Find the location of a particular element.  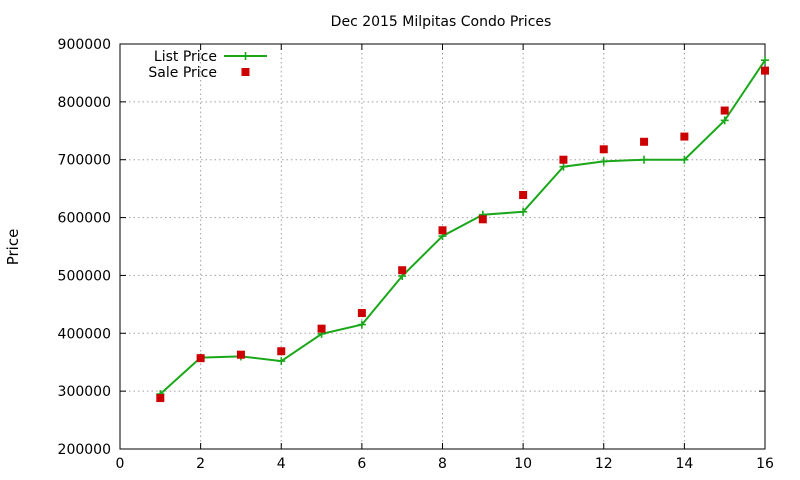

x-tick-label: 0 is located at coordinates (120, 464).